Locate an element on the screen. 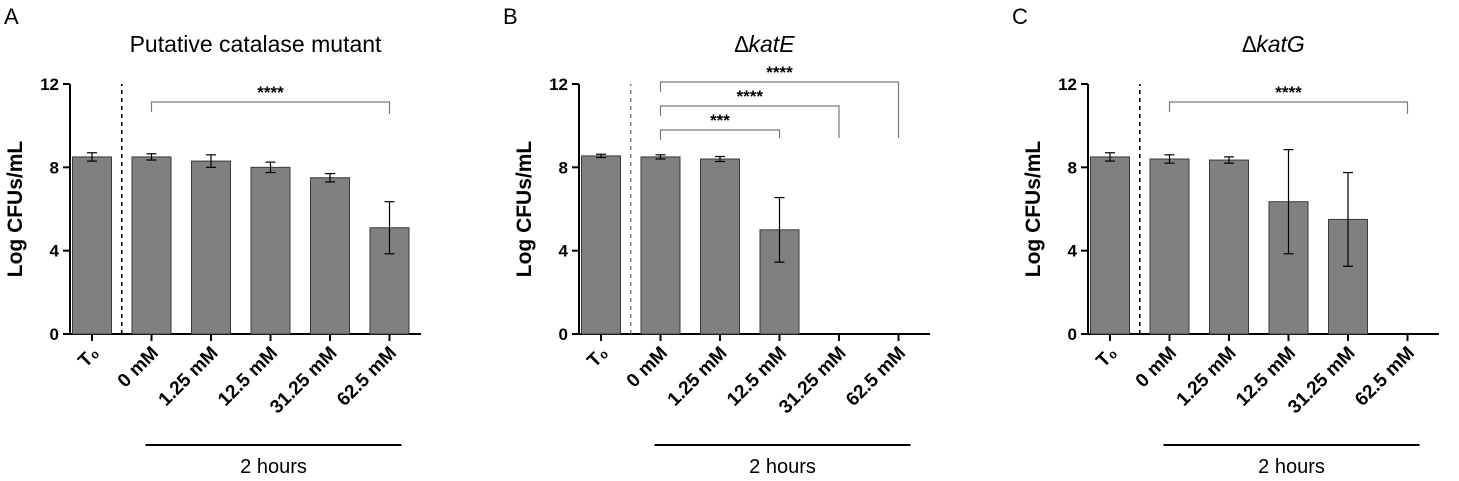 Image resolution: width=1459 pixels, height=481 pixels. chart-title: ∆katG is located at coordinates (1273, 44).